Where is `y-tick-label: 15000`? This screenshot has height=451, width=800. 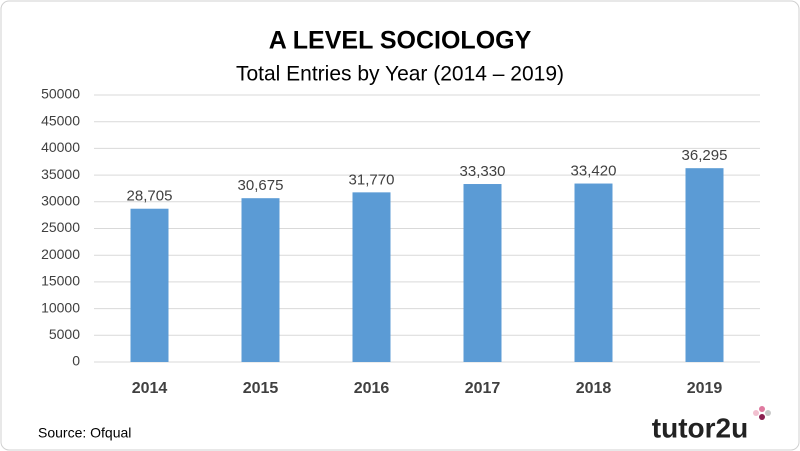 y-tick-label: 15000 is located at coordinates (60, 281).